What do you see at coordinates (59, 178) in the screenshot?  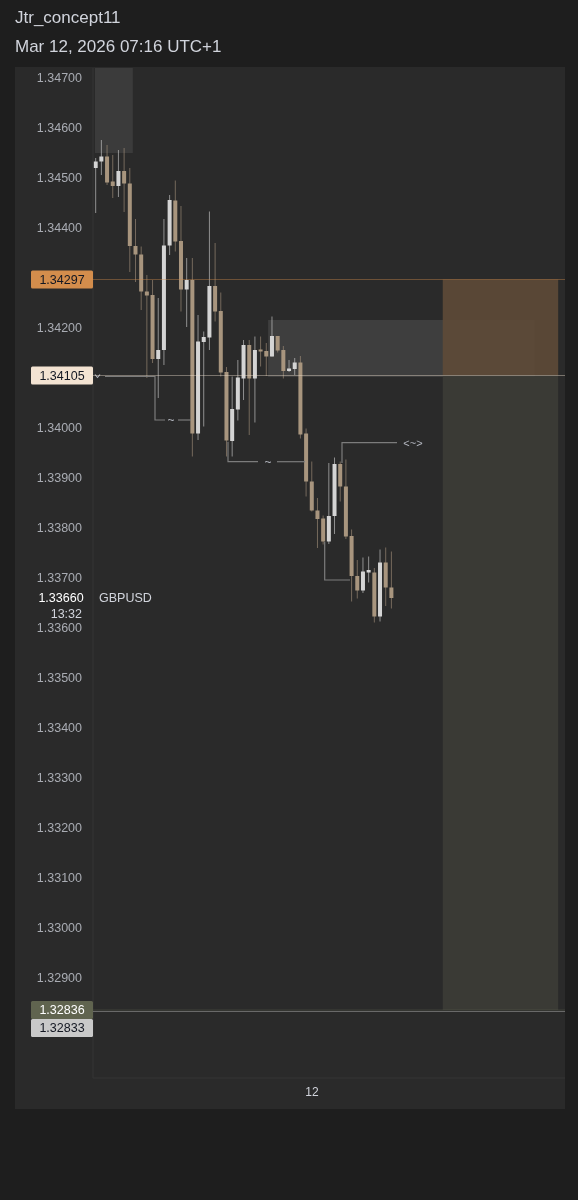 I see `y-tick-label: 1.34500` at bounding box center [59, 178].